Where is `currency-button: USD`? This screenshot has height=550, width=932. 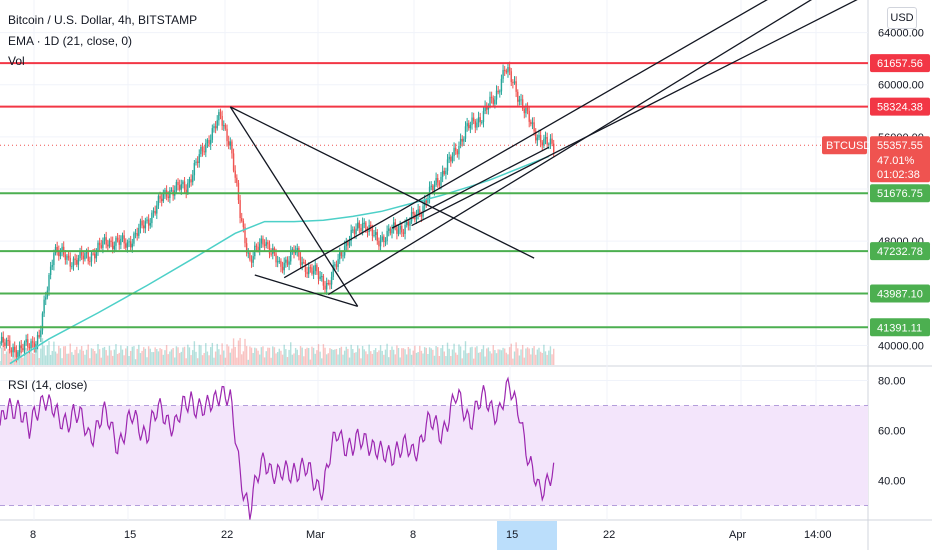 currency-button: USD is located at coordinates (902, 18).